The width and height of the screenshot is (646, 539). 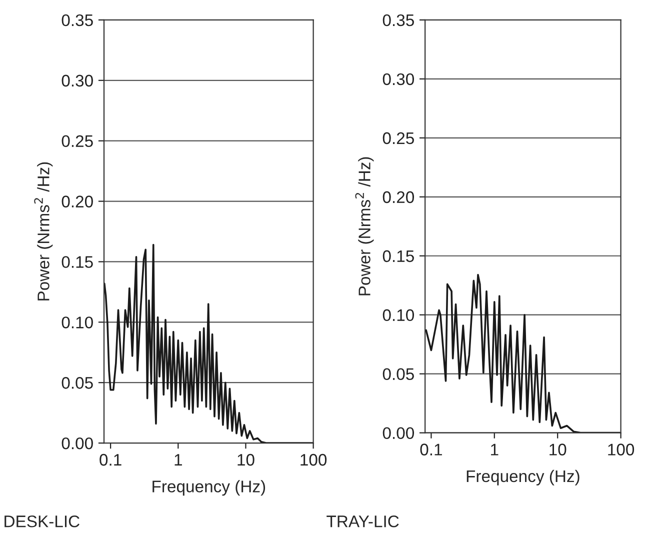 What do you see at coordinates (362, 522) in the screenshot?
I see `text: TRAY-LIC` at bounding box center [362, 522].